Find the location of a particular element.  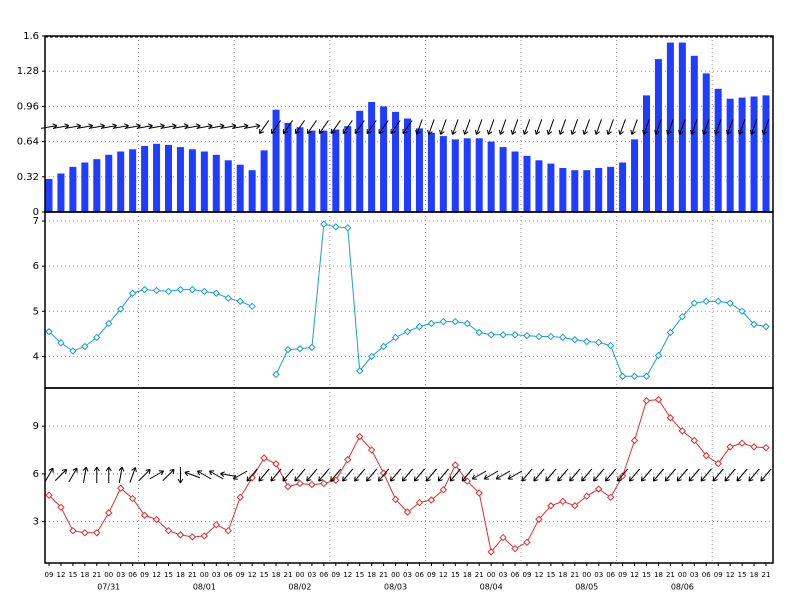

x-date-label: 08/06 is located at coordinates (682, 587).